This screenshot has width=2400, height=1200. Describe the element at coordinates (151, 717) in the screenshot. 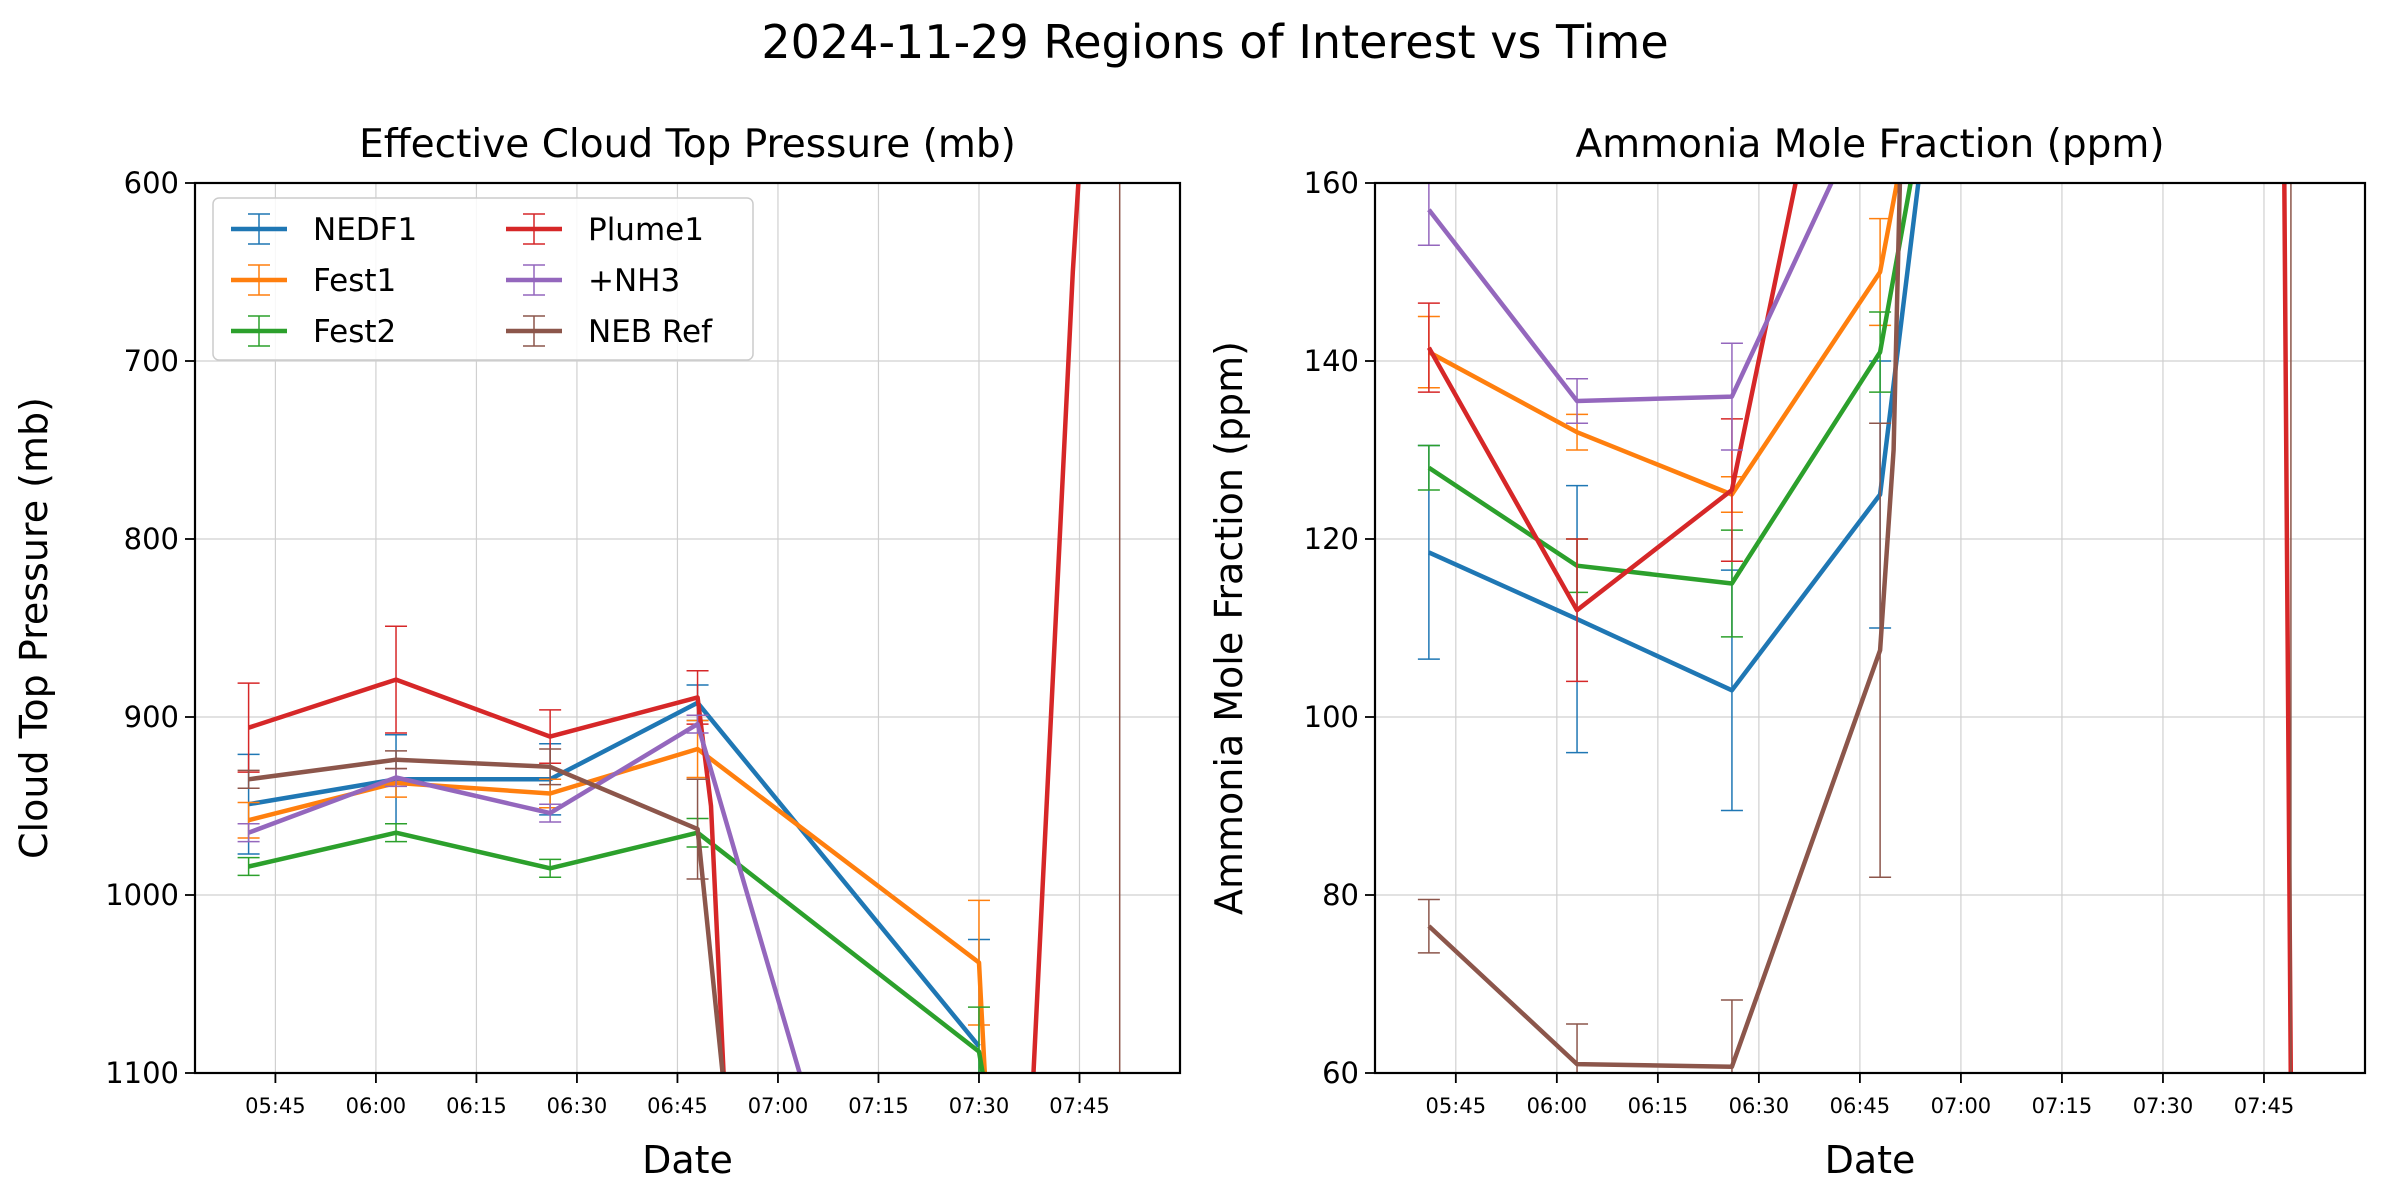

I see `y-tick-label: 900` at that location.